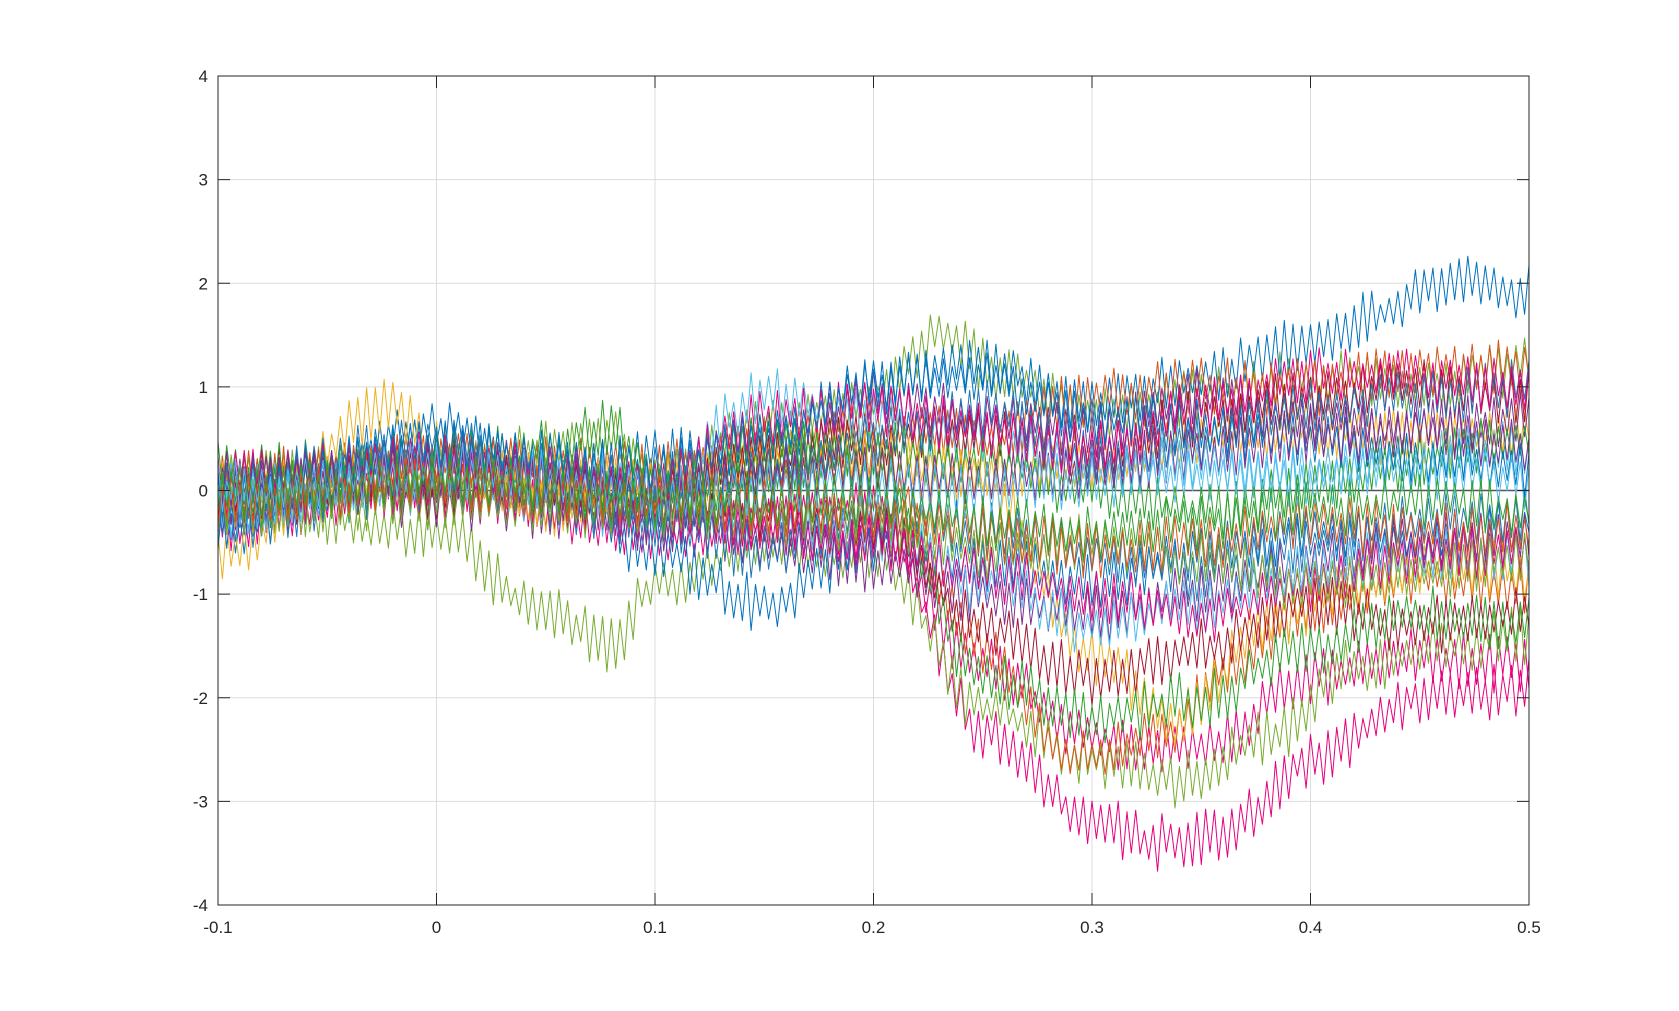 This screenshot has height=1011, width=1679. Describe the element at coordinates (203, 76) in the screenshot. I see `y-tick-label: 4` at that location.